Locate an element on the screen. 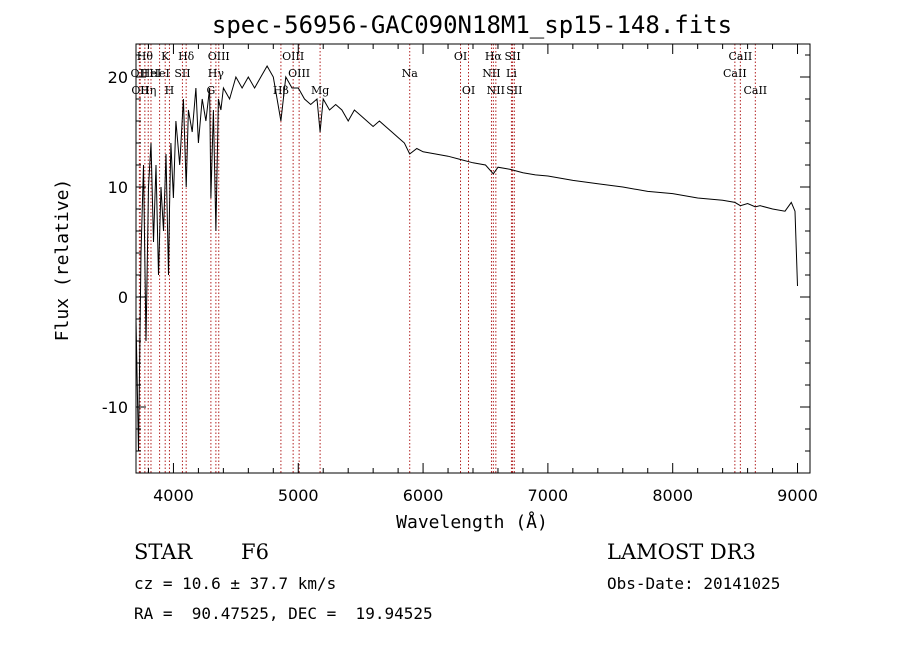 This screenshot has width=900, height=649. spectral-subclass: F6 is located at coordinates (255, 552).